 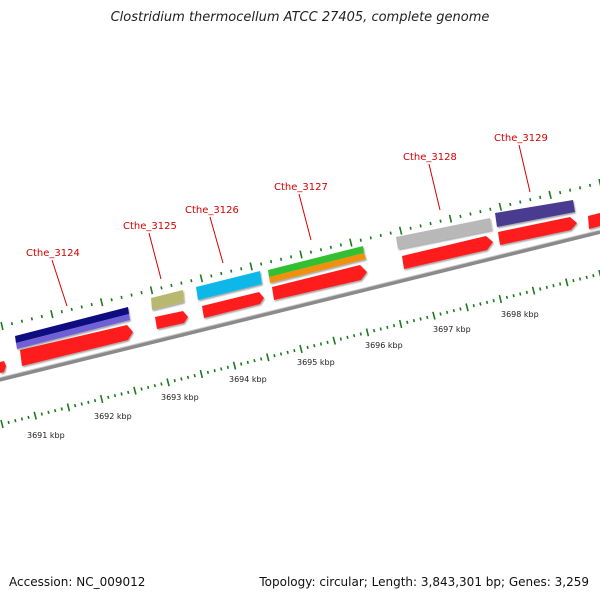 I want to click on accession-text: Accession: NC_009012, so click(x=77, y=582).